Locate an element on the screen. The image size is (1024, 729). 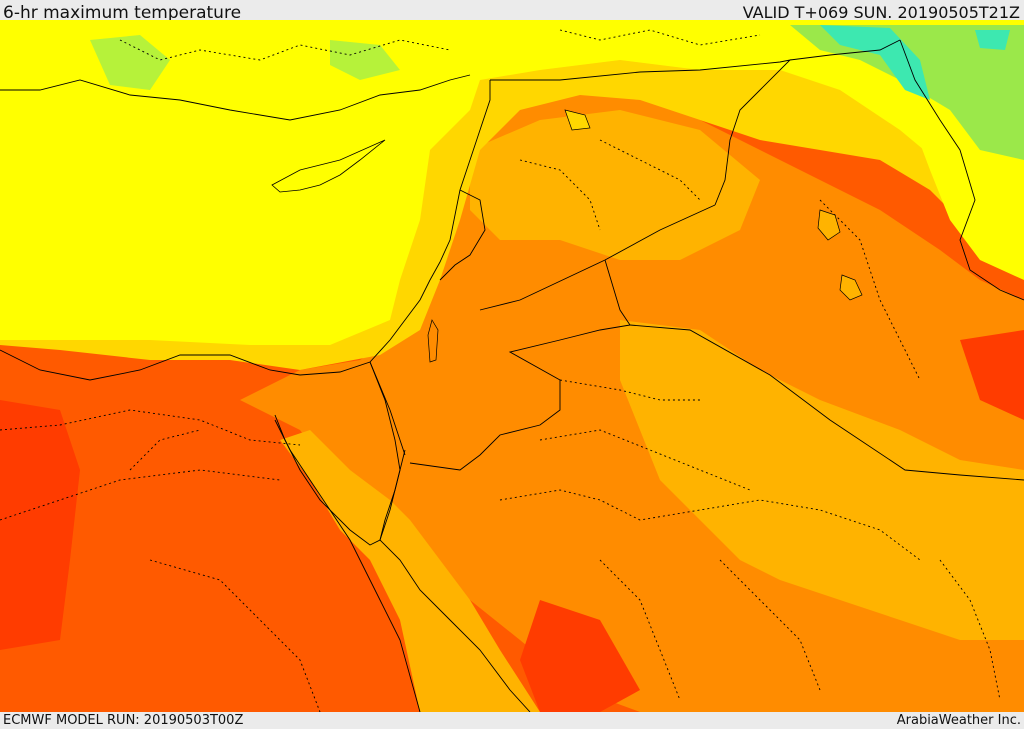
border-iraq-kuwait is located at coordinates (826, 402).